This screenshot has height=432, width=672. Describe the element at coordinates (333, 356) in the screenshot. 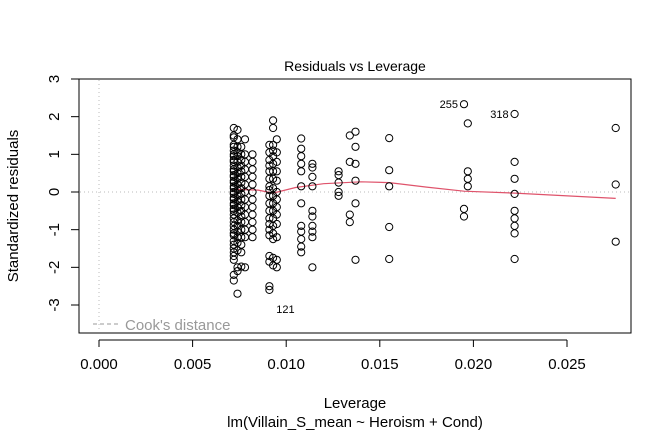

I see `x-axis: 0.000 0.005 0.010 0.015 0.020 0.025` at that location.